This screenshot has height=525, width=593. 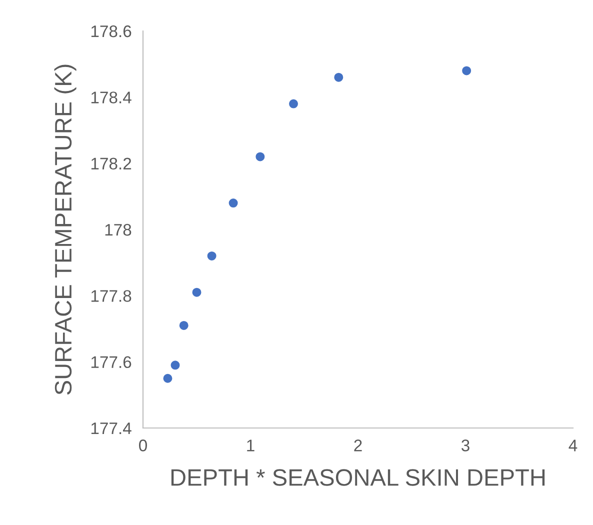 What do you see at coordinates (111, 362) in the screenshot?
I see `y-tick-label: 177.6` at bounding box center [111, 362].